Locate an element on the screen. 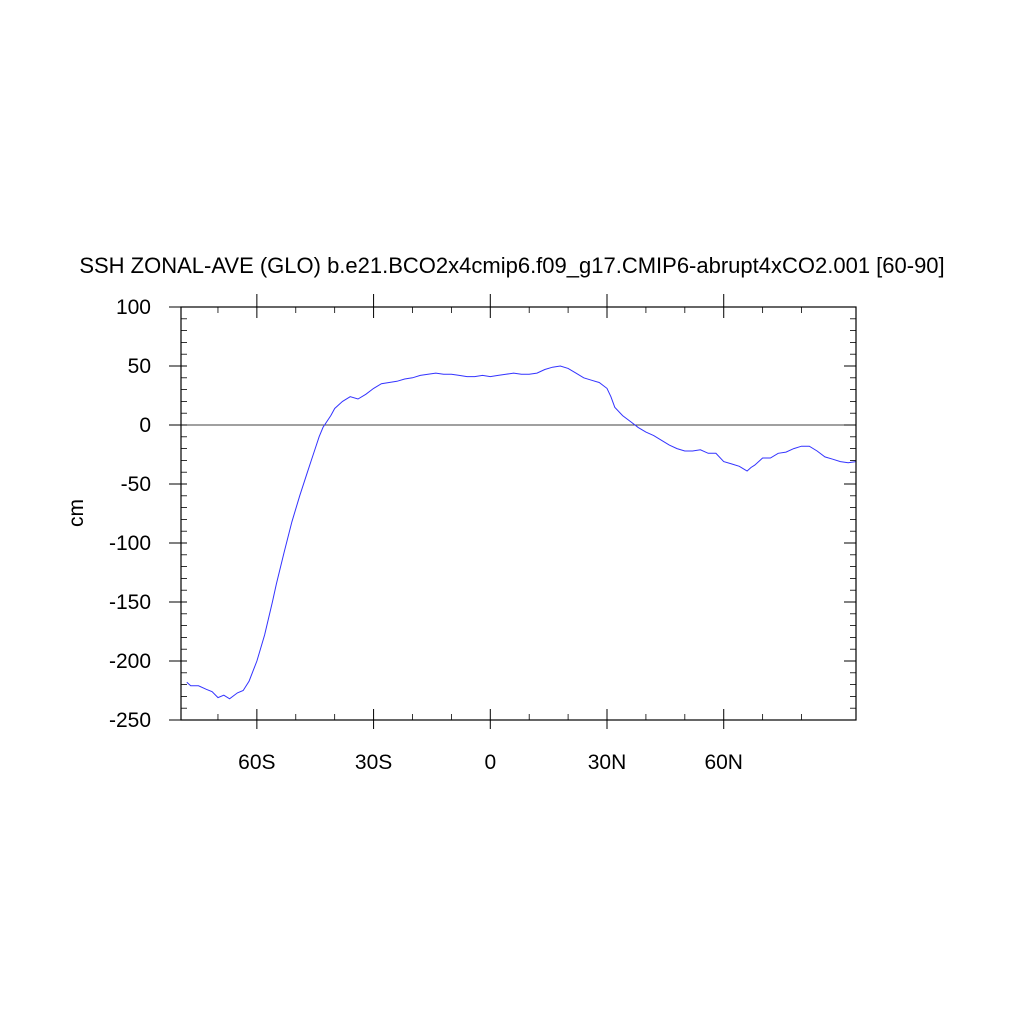  y-tick-label: -50 is located at coordinates (136, 484).